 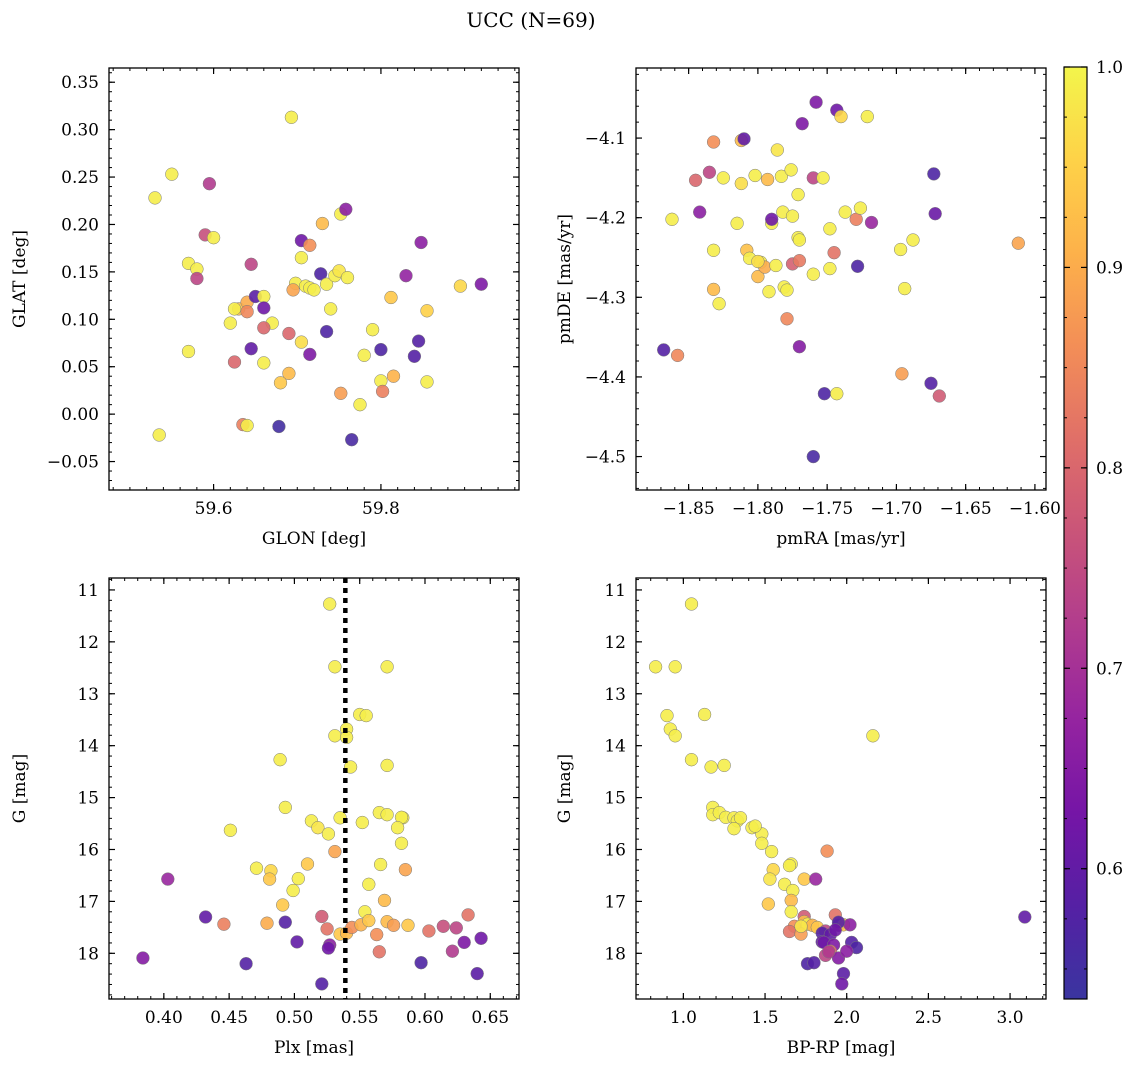 I want to click on x-tick-label: 59.8, so click(x=381, y=509).